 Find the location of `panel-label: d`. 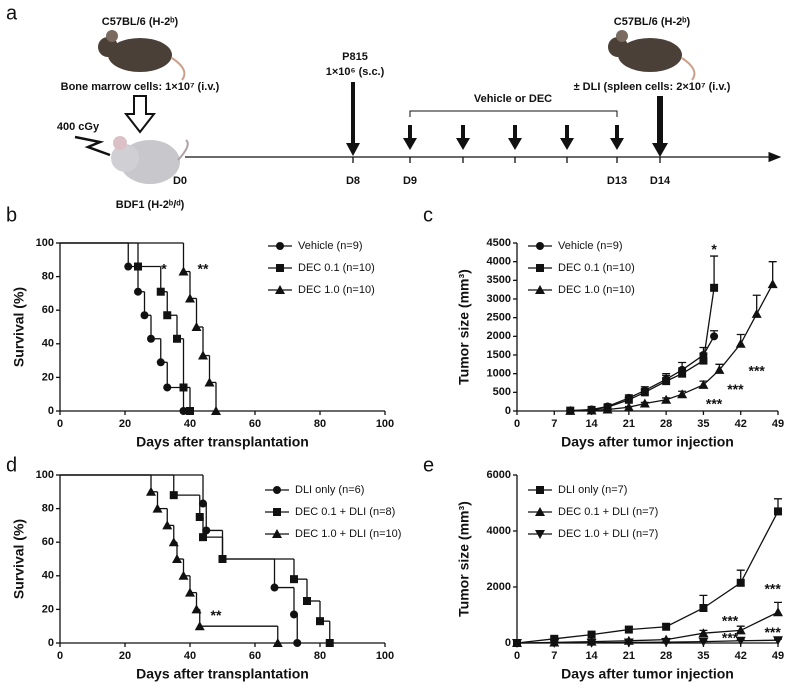

panel-label: d is located at coordinates (11, 465).